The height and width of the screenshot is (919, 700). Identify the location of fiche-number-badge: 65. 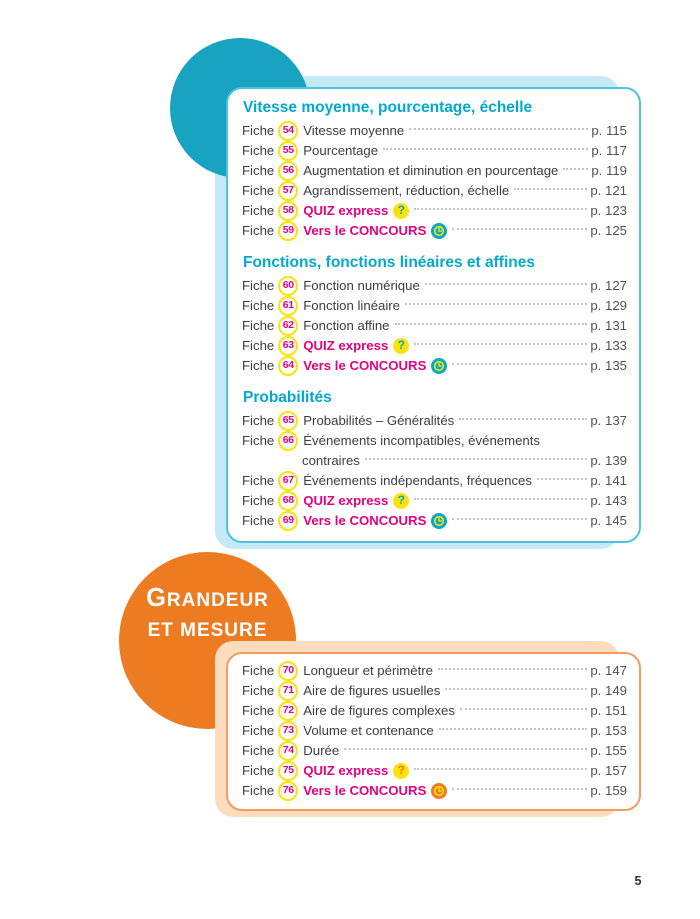
(288, 421).